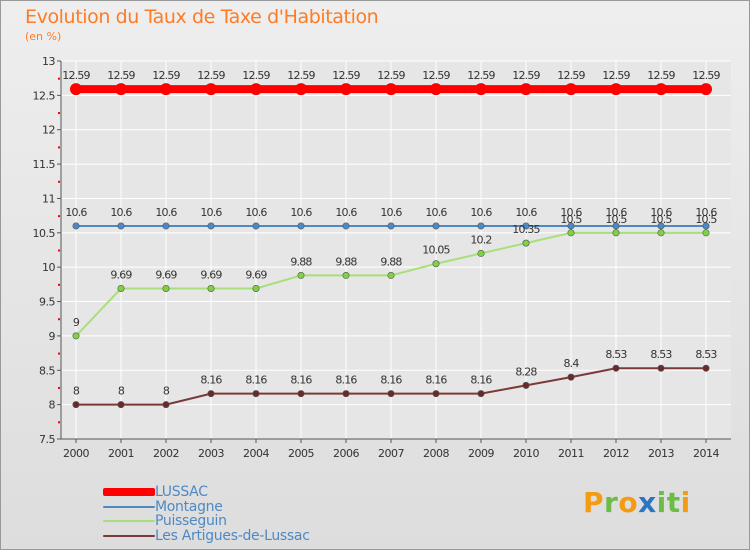 This screenshot has height=550, width=750. I want to click on data-label: 10.2, so click(480, 239).